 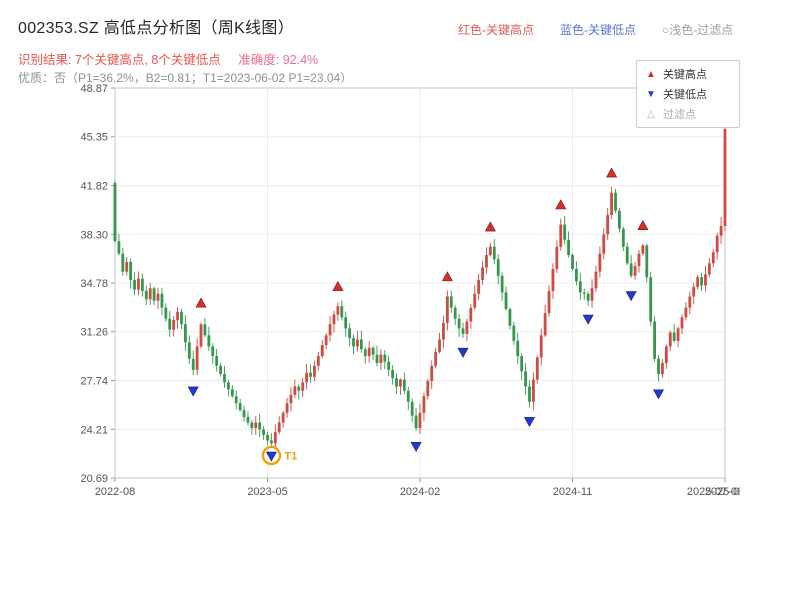 What do you see at coordinates (685, 95) in the screenshot?
I see `legend-key-low-label: 关键低点` at bounding box center [685, 95].